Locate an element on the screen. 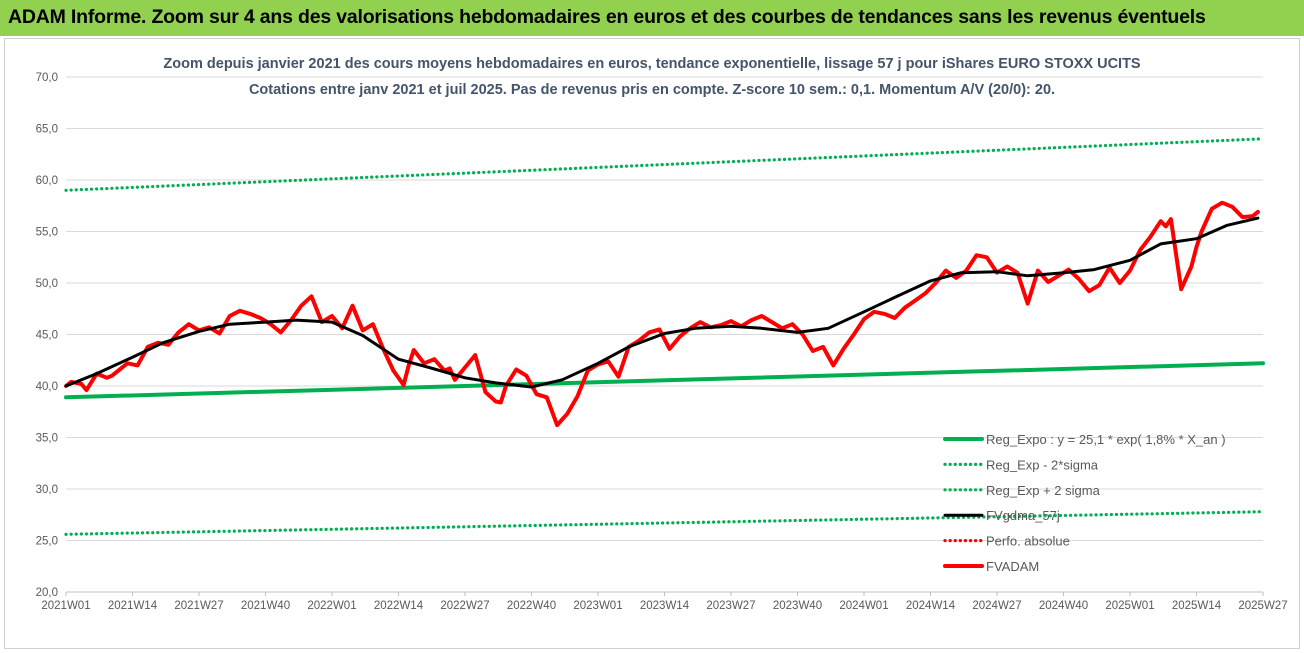  y-tick-label: 65,0 is located at coordinates (47, 130).